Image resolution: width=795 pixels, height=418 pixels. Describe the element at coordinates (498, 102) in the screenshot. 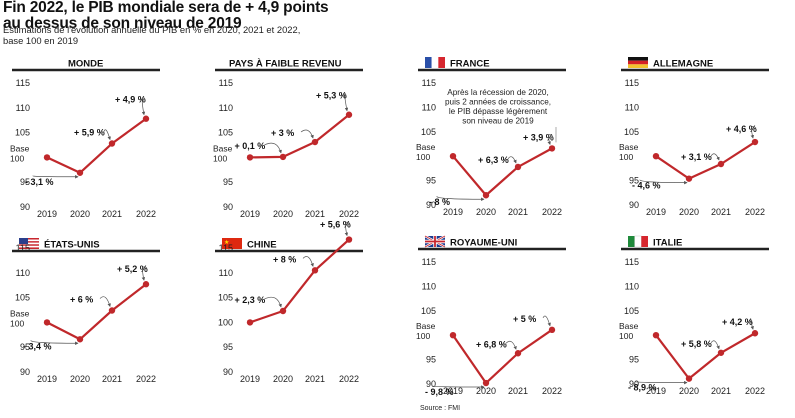

I see `annotation-line: puis 2 années de croissance,` at that location.